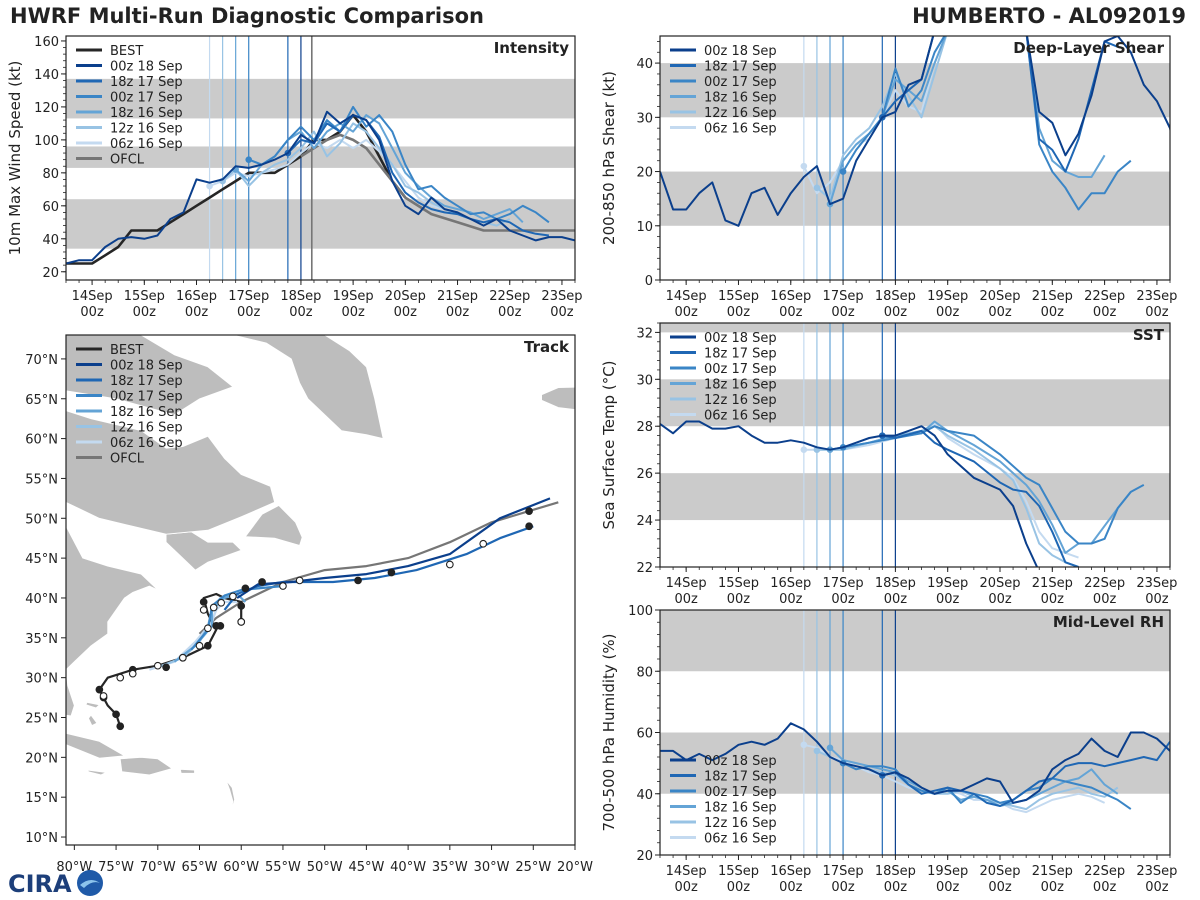 The image size is (1200, 900). I want to click on track-legend-label: 00z 18 Sep, so click(146, 366).